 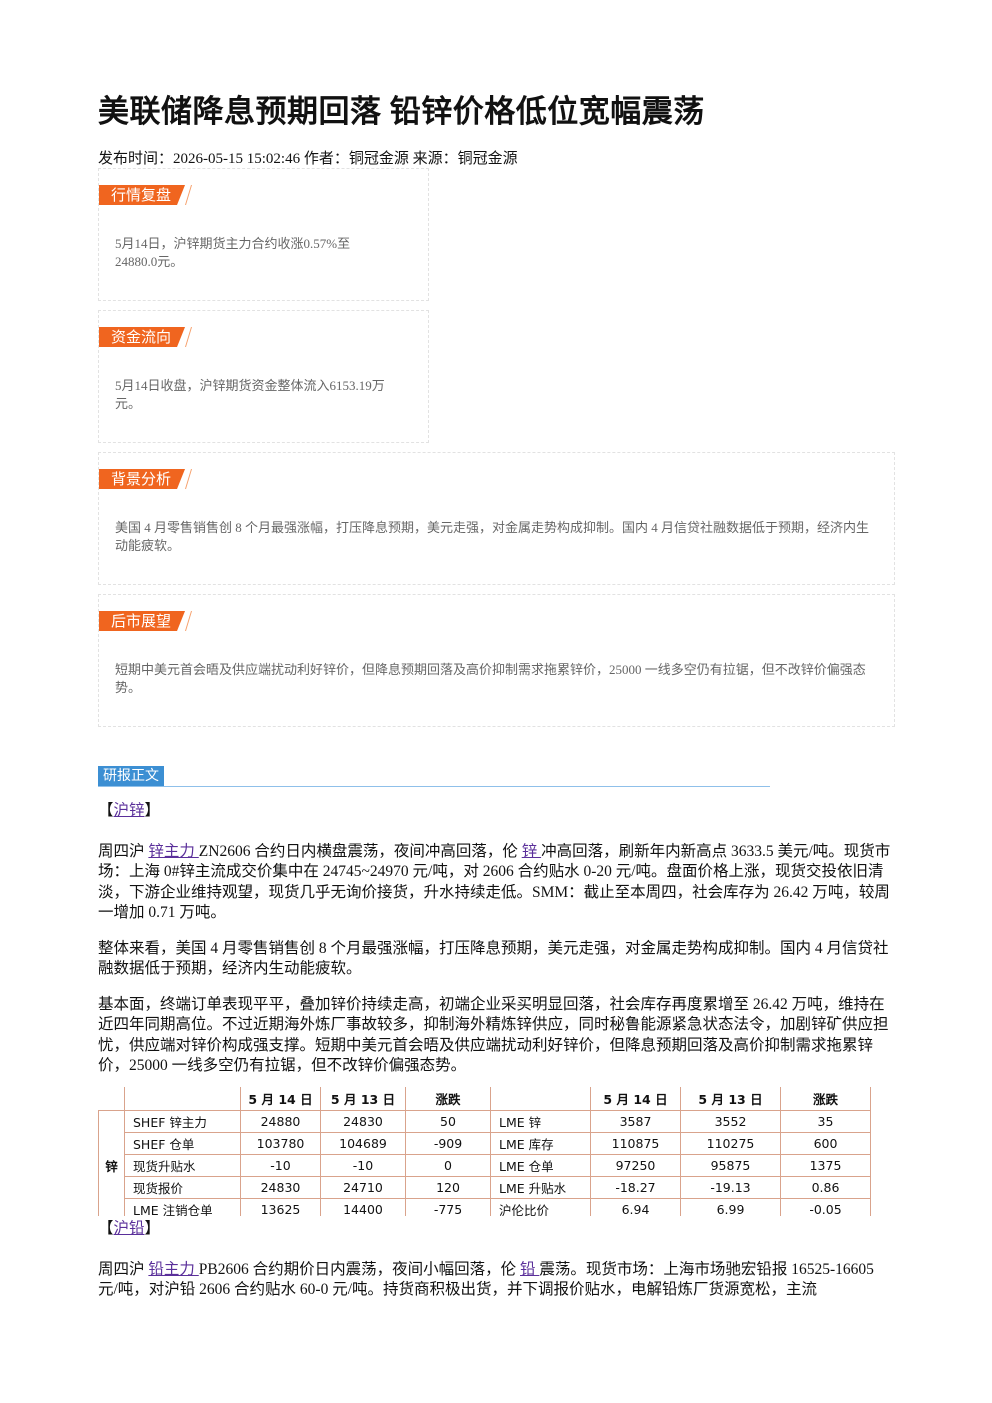 I want to click on corner, so click(x=111, y=1099).